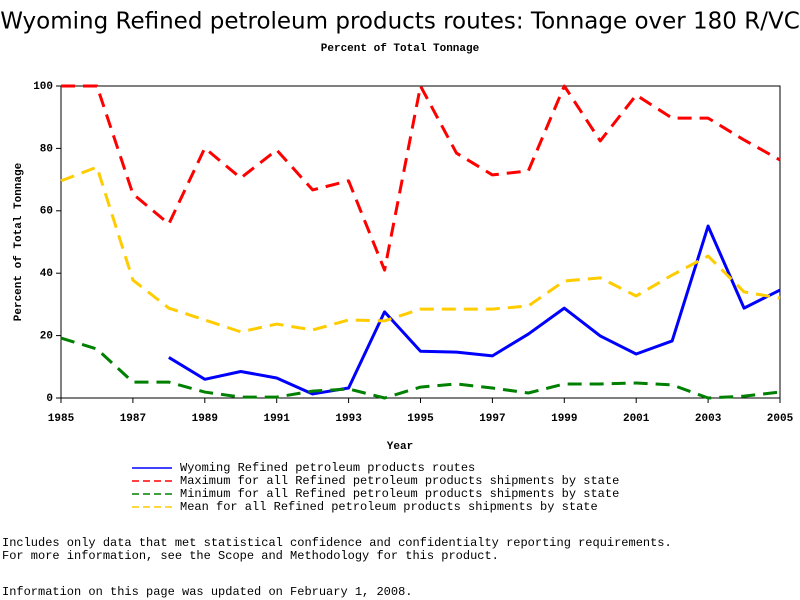  I want to click on x-tick-label: 2001, so click(636, 419).